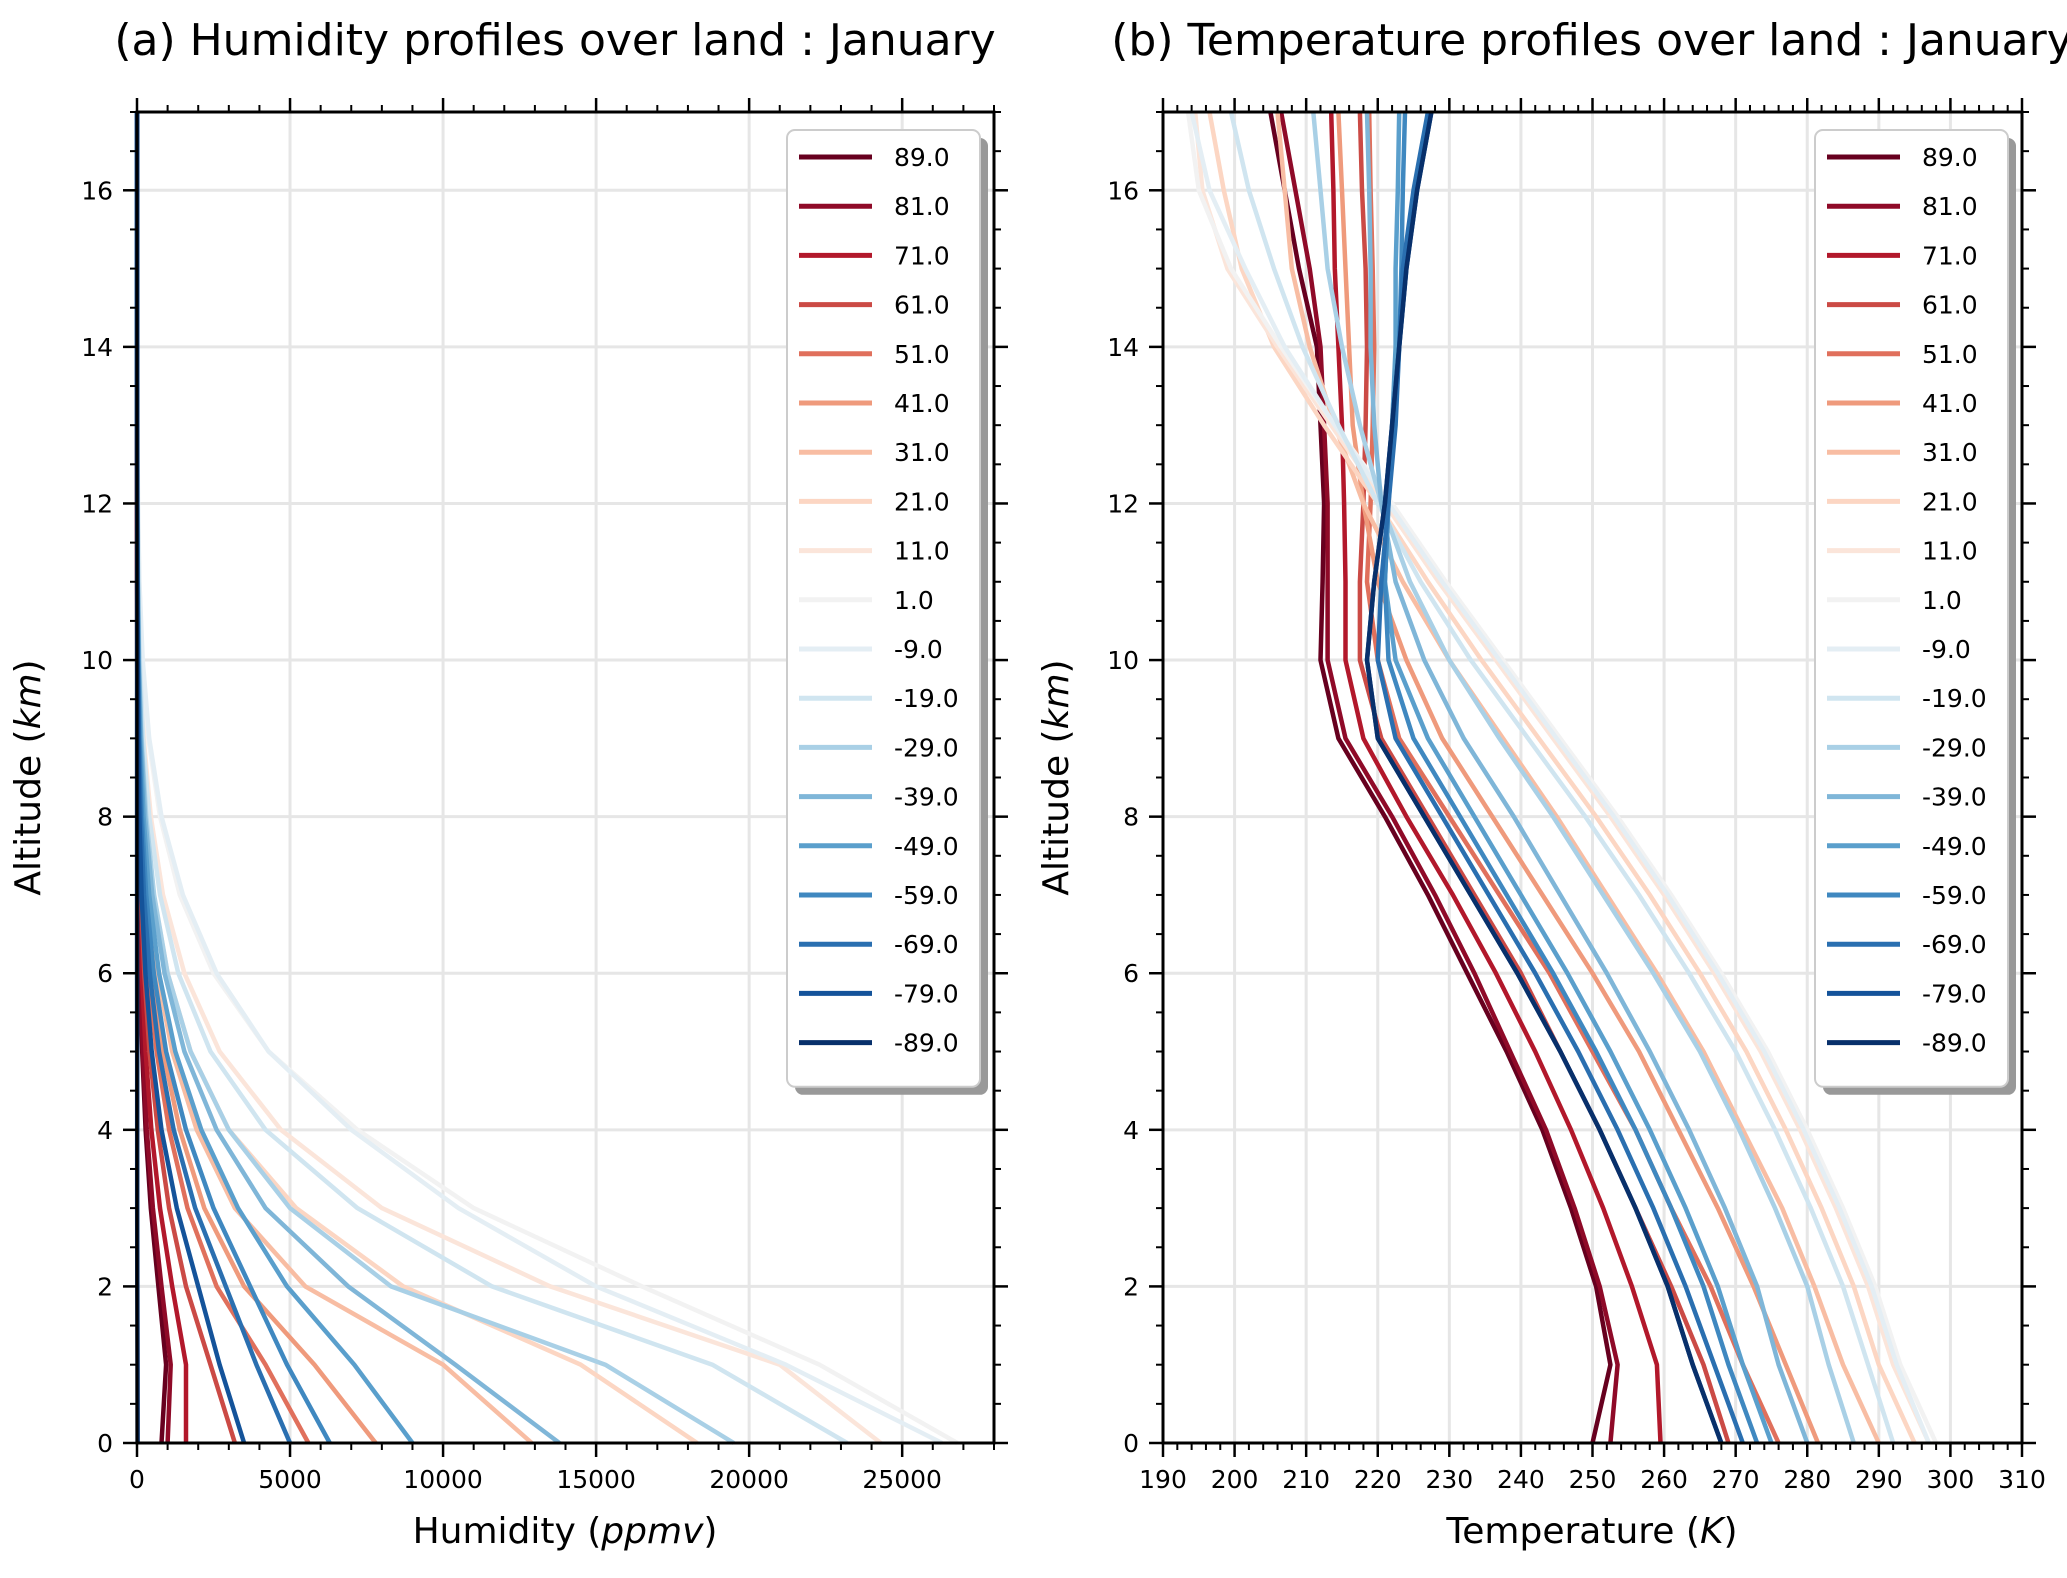 Image resolution: width=2067 pixels, height=1578 pixels. Describe the element at coordinates (1306, 1479) in the screenshot. I see `x-tick-label: 210` at that location.